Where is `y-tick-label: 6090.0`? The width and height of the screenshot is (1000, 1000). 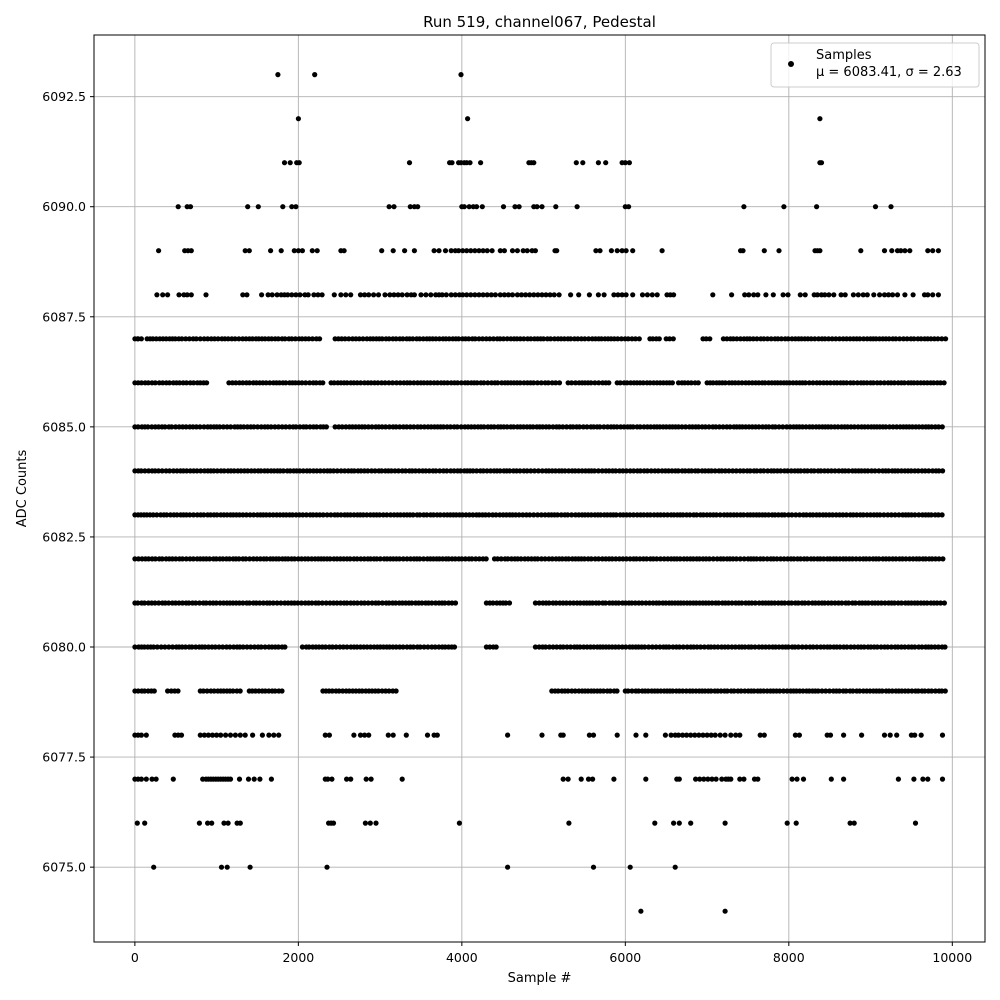 y-tick-label: 6090.0 is located at coordinates (64, 206).